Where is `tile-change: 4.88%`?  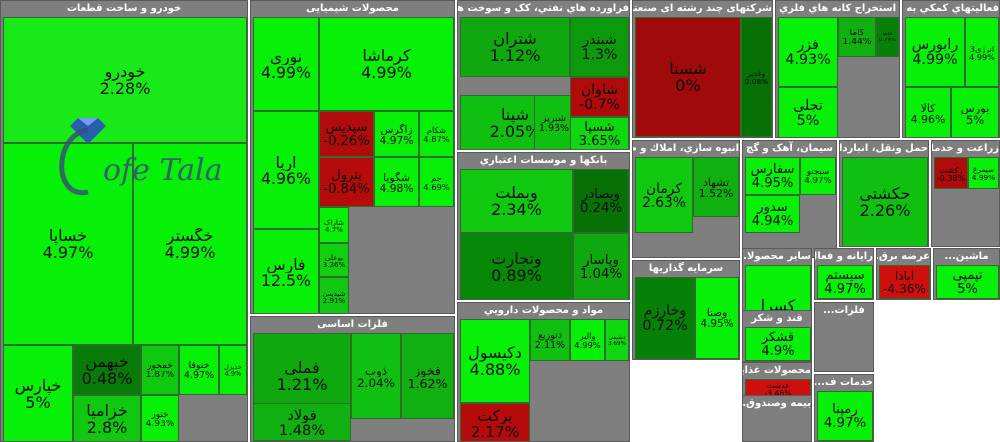
tile-change: 4.88% is located at coordinates (495, 370).